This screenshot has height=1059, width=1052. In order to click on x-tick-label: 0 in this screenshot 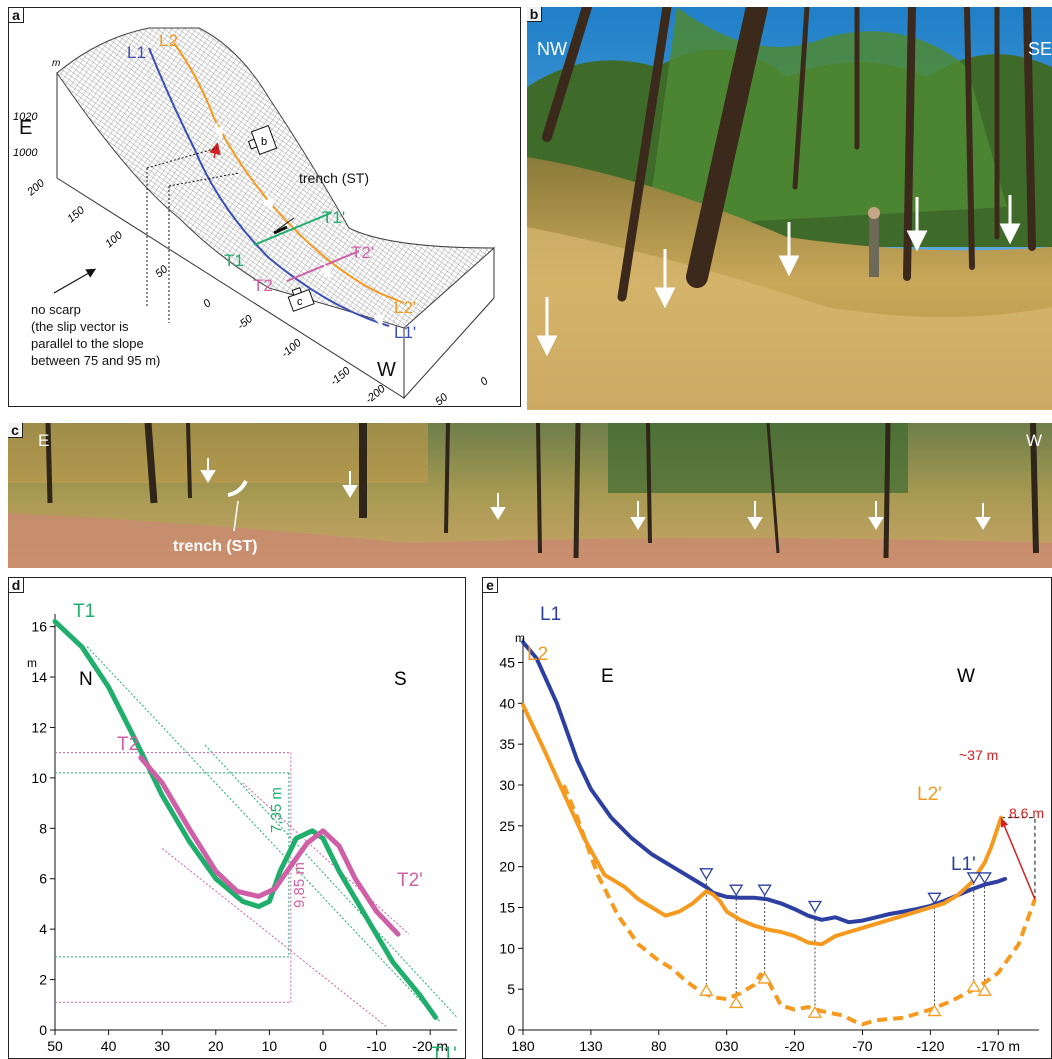, I will do `click(323, 1046)`.